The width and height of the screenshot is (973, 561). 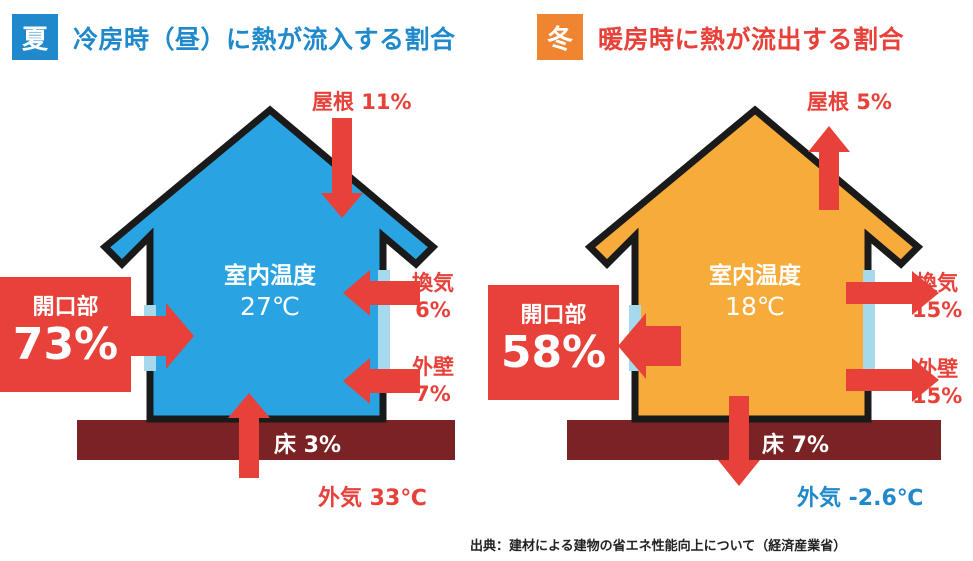 I want to click on summer-opening-arrow, so click(x=162, y=336).